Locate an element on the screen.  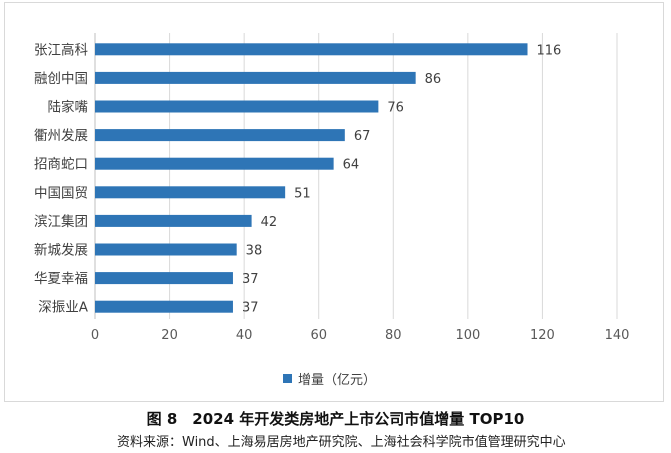
category-label-4: 衢州发展 is located at coordinates (61, 135).